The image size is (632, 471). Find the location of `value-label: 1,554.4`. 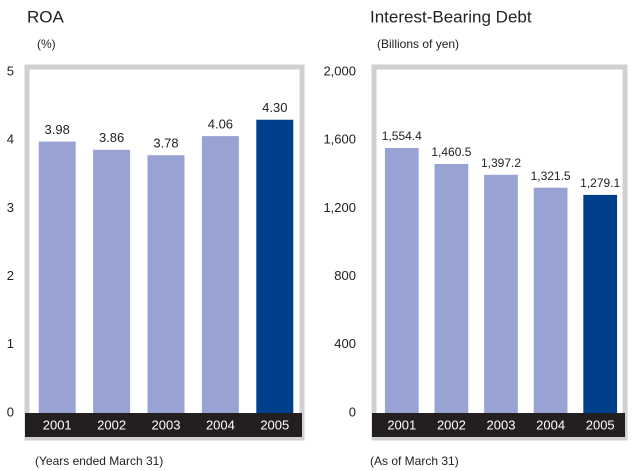

value-label: 1,554.4 is located at coordinates (402, 136).